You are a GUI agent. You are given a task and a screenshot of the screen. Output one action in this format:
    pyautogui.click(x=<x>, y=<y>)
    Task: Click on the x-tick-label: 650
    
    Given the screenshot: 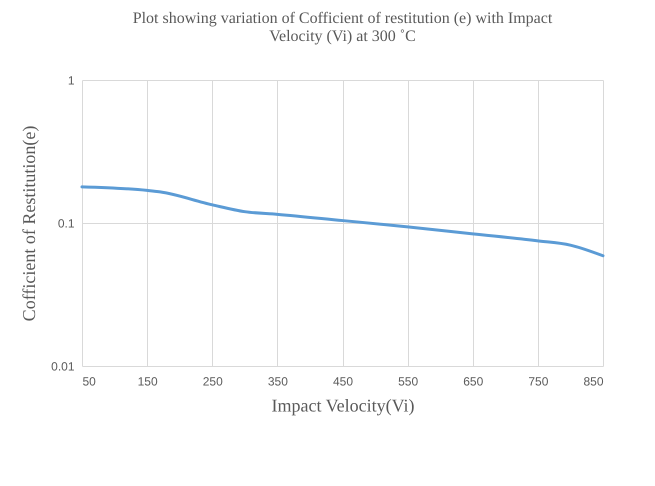 What is the action you would take?
    pyautogui.click(x=473, y=381)
    